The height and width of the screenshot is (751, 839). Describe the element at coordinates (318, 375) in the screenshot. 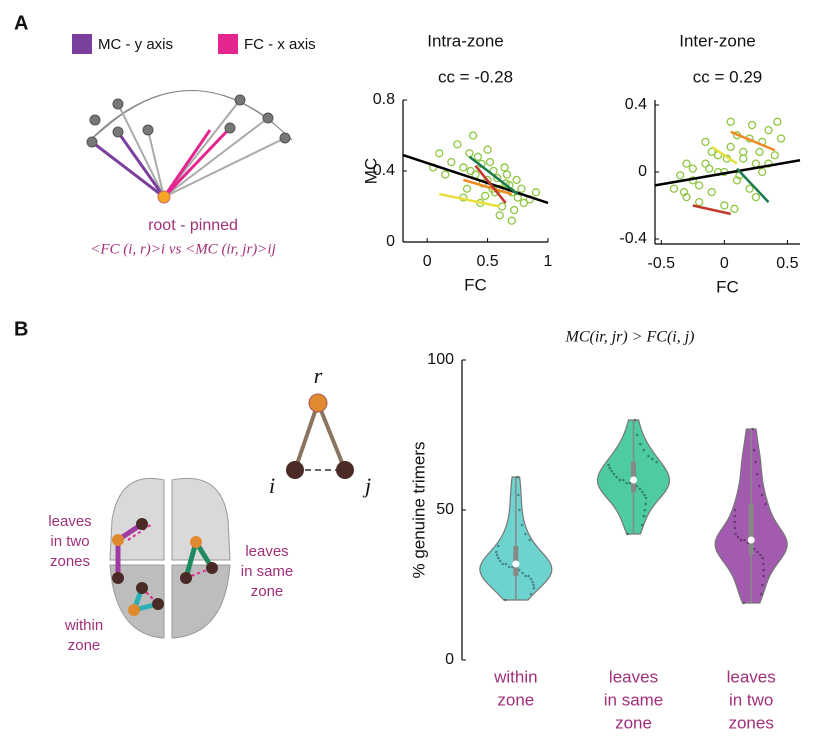

I see `node-label: r` at that location.